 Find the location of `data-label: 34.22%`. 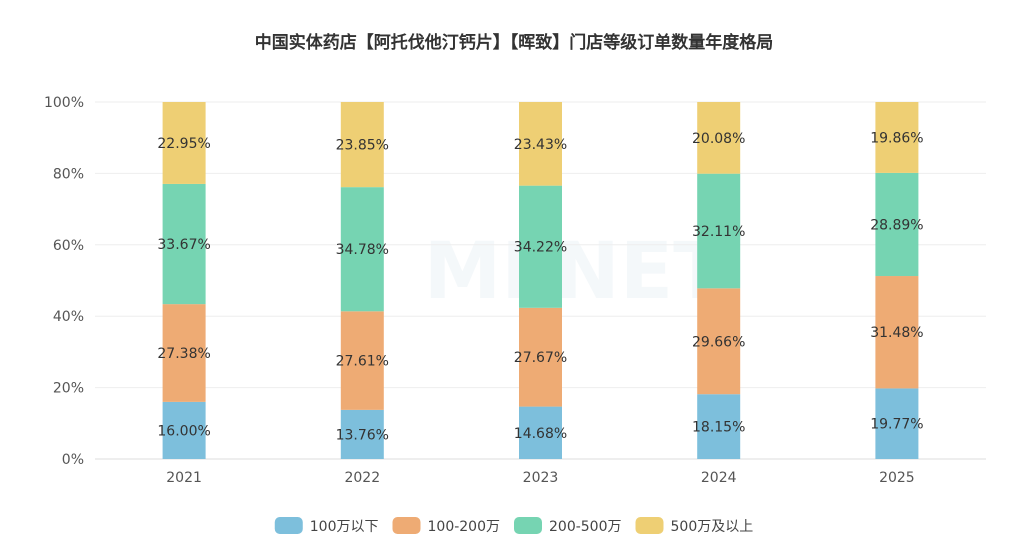

data-label: 34.22% is located at coordinates (540, 248).